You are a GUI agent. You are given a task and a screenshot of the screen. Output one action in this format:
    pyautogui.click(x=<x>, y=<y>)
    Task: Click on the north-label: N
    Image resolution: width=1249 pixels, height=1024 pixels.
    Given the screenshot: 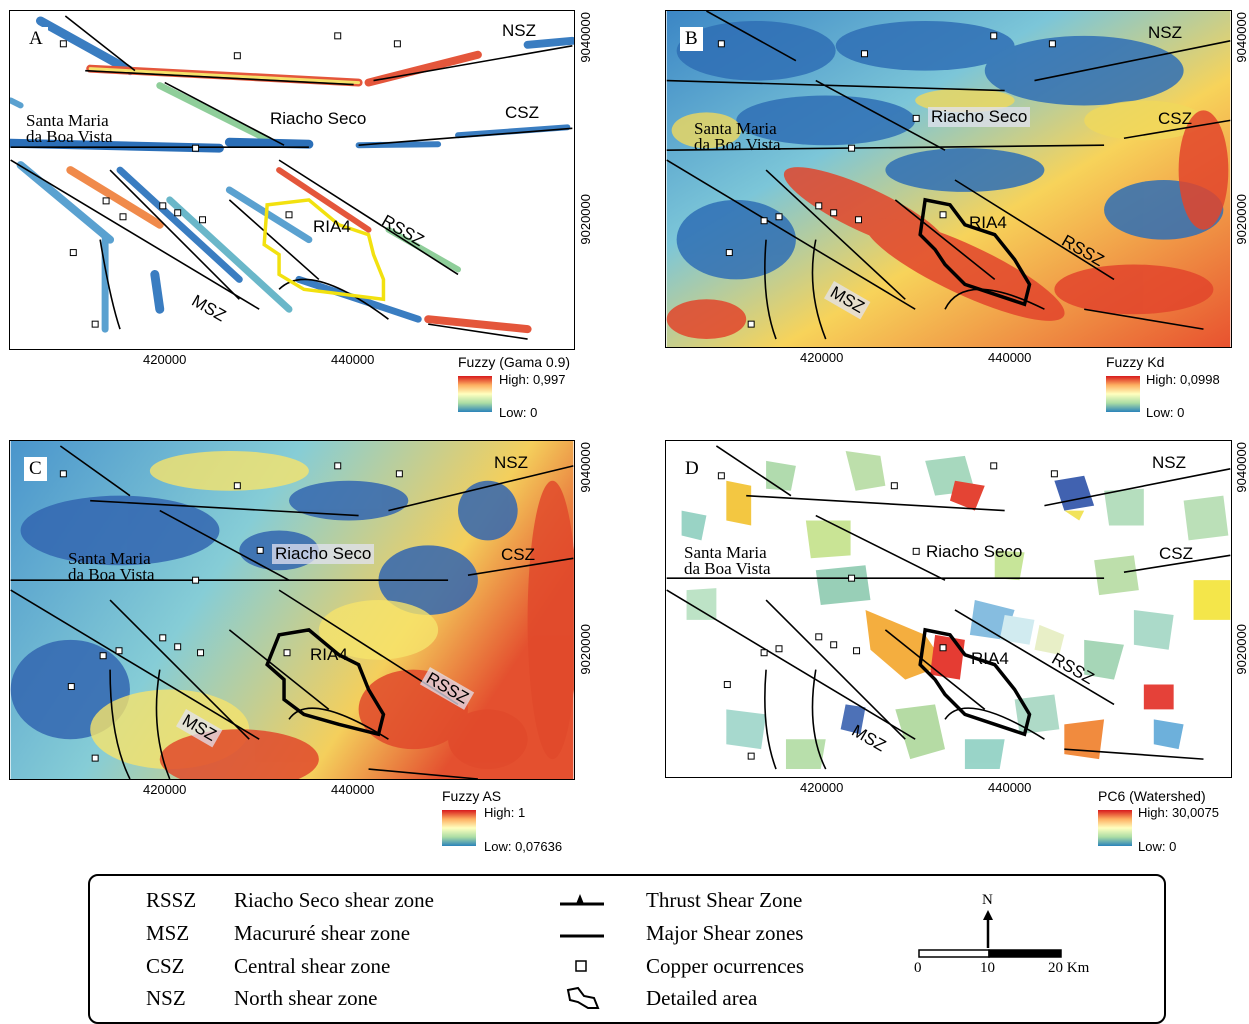 What is the action you would take?
    pyautogui.click(x=987, y=900)
    